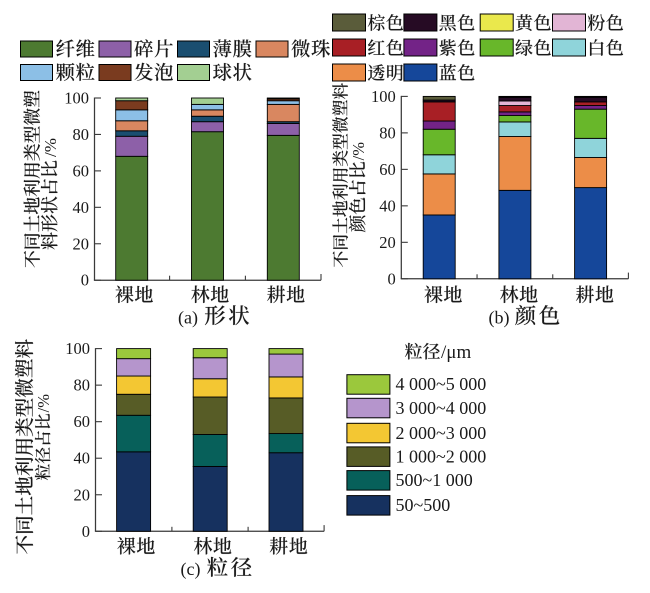  Describe the element at coordinates (188, 317) in the screenshot. I see `svg-text: (a)` at that location.